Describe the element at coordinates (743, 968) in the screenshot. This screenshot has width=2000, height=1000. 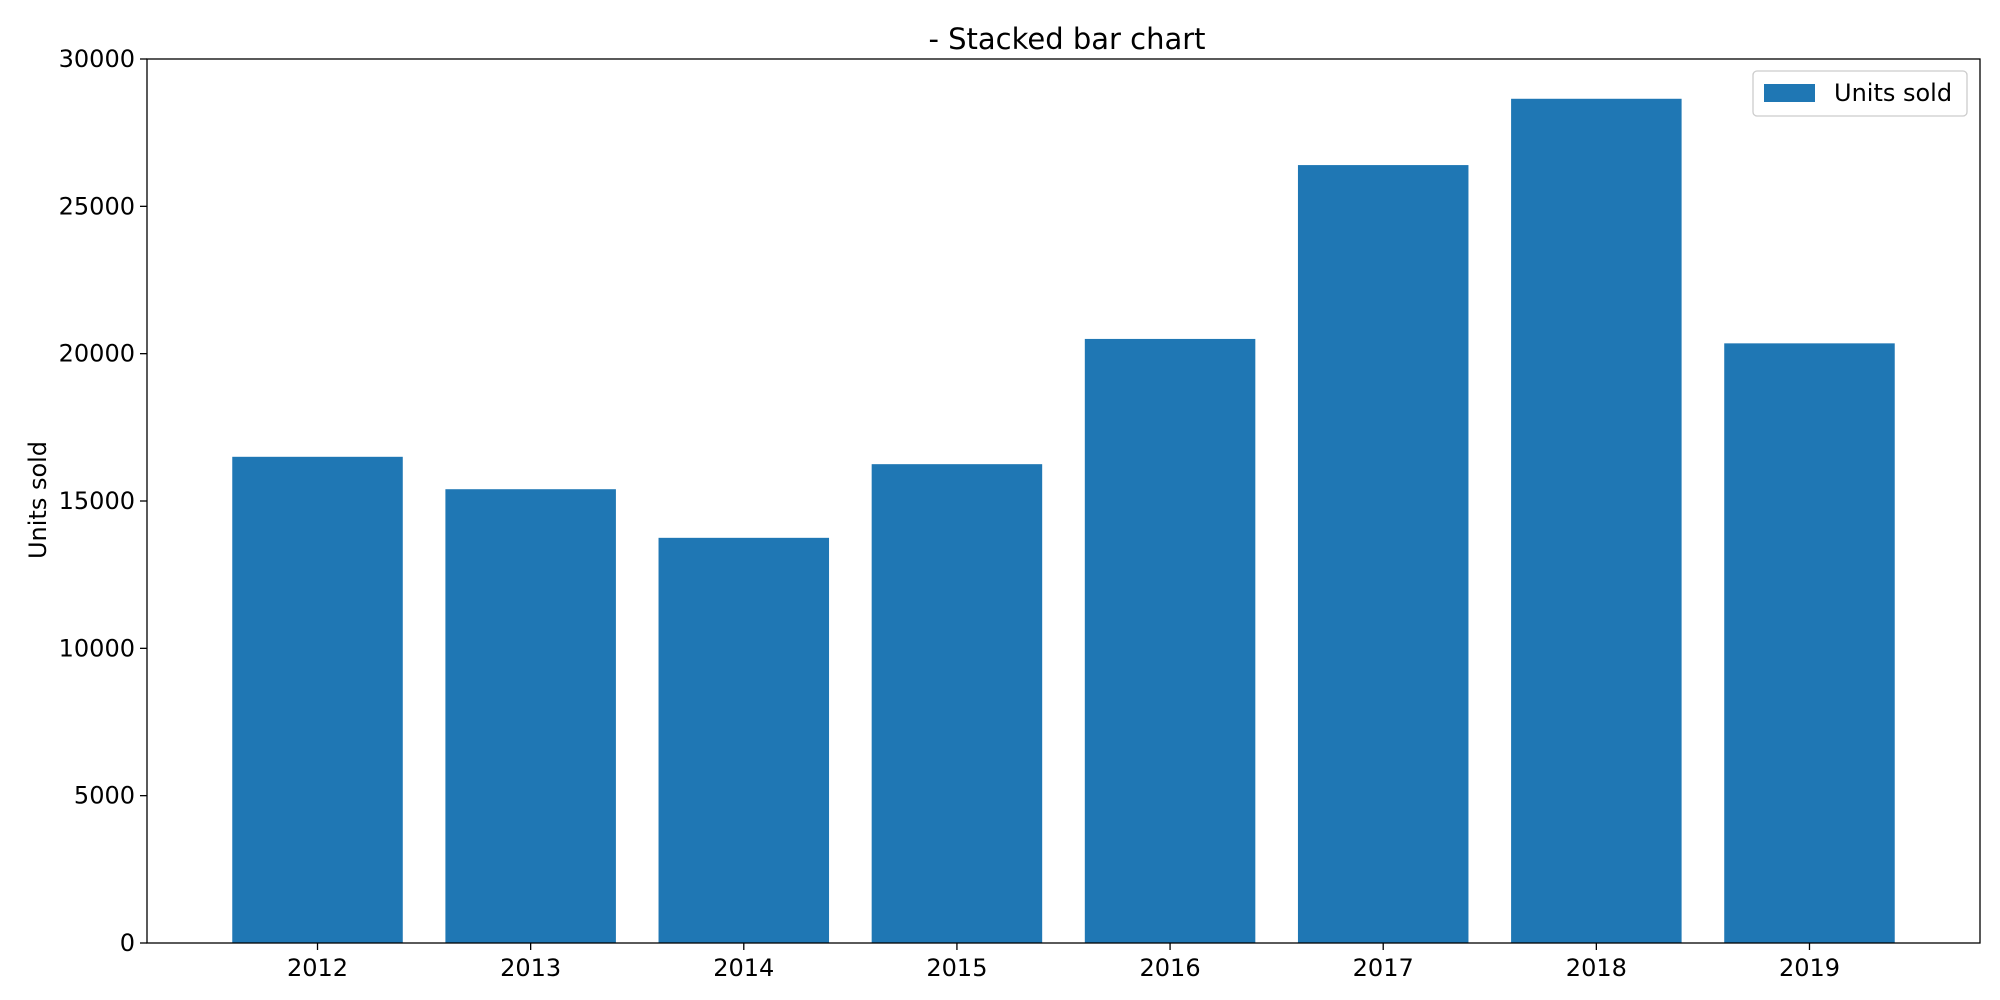
I see `x-tick-label: 2014` at that location.